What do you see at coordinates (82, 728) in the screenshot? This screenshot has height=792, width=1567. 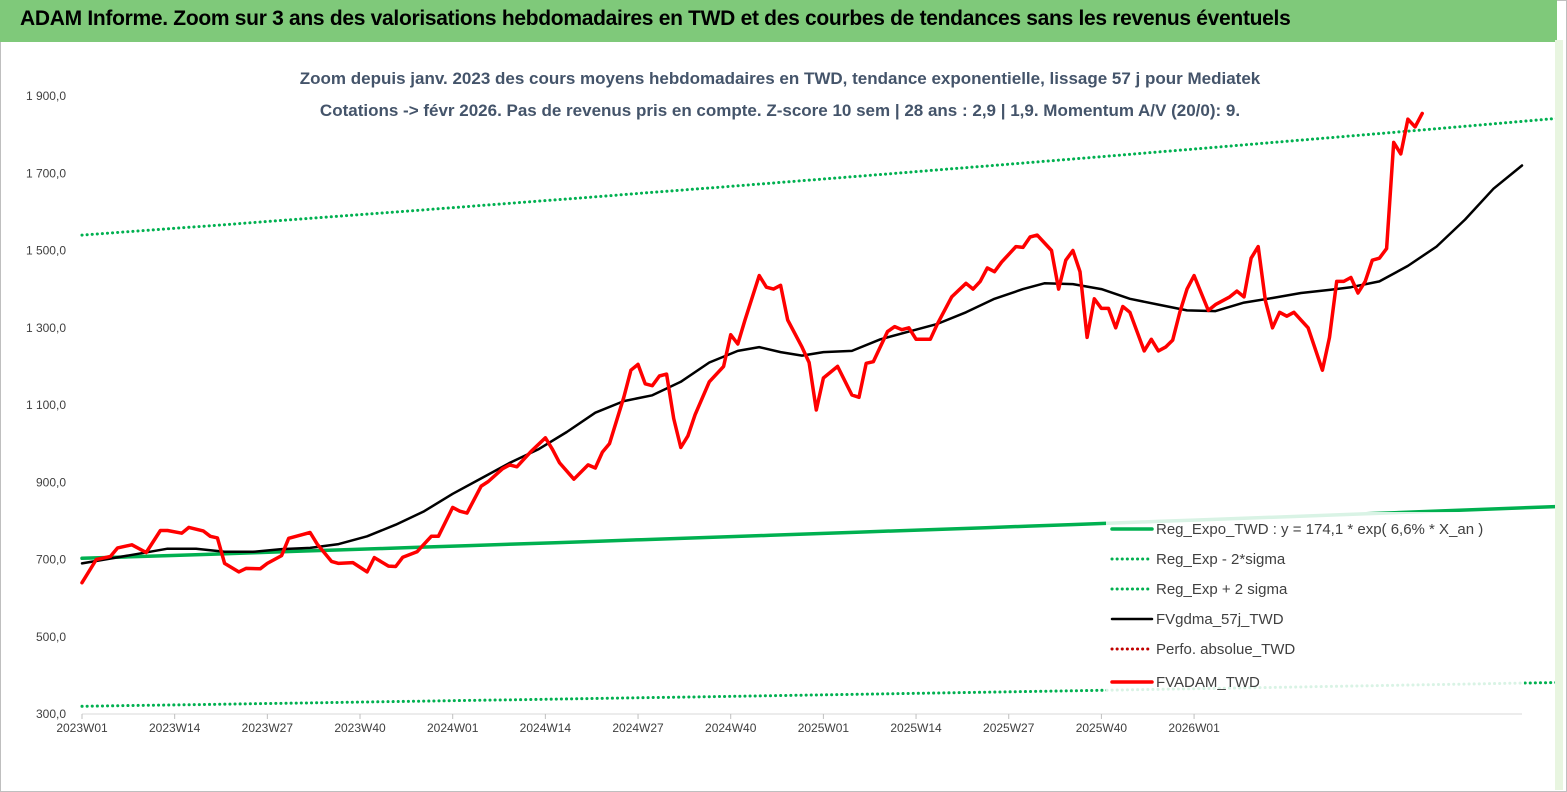 I see `x-tick-label: 2023W01` at bounding box center [82, 728].